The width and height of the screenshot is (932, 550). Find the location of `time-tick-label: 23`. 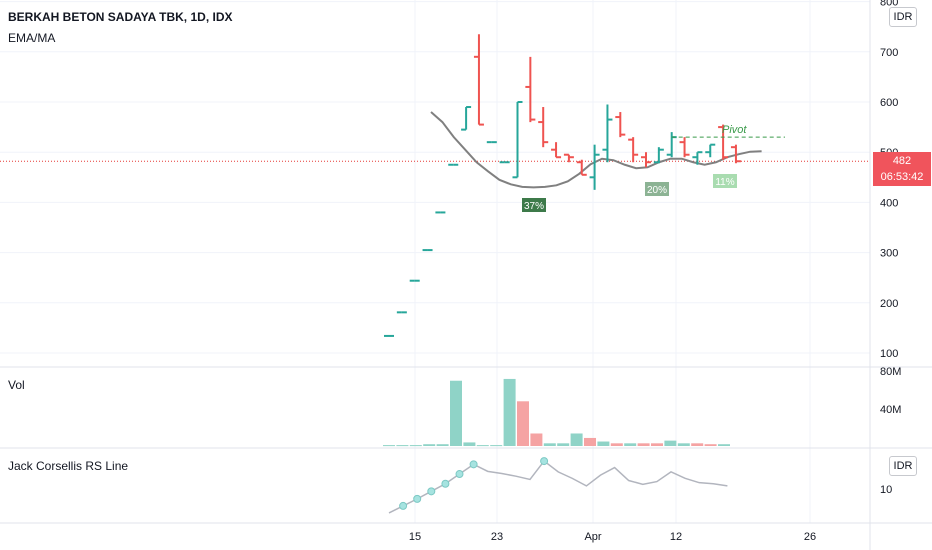

time-tick-label: 23 is located at coordinates (497, 537).